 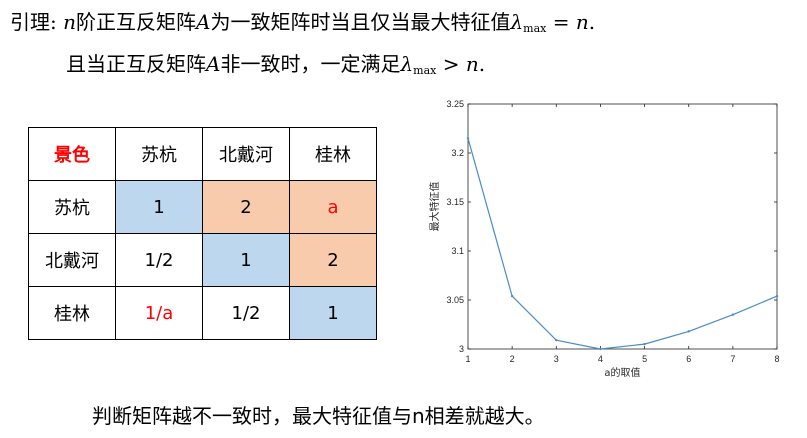 I want to click on table-header-corner: 景色, so click(x=72, y=154).